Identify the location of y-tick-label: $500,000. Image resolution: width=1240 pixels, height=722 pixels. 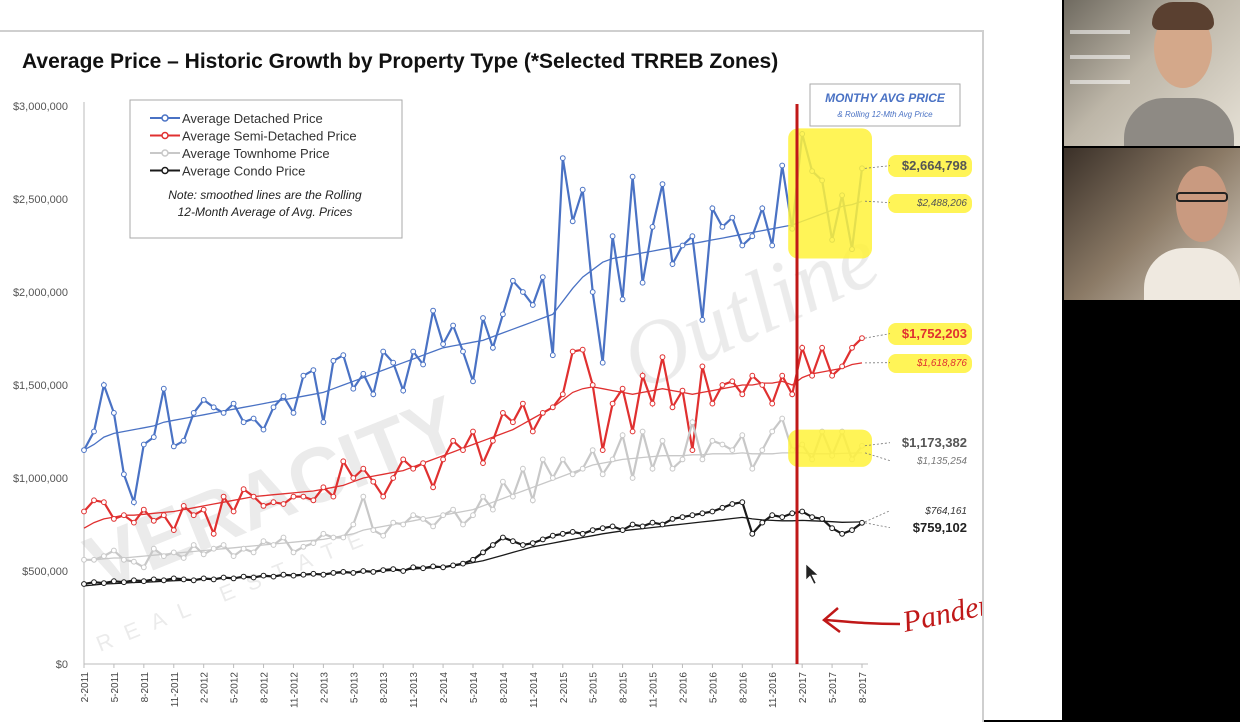
(45, 572).